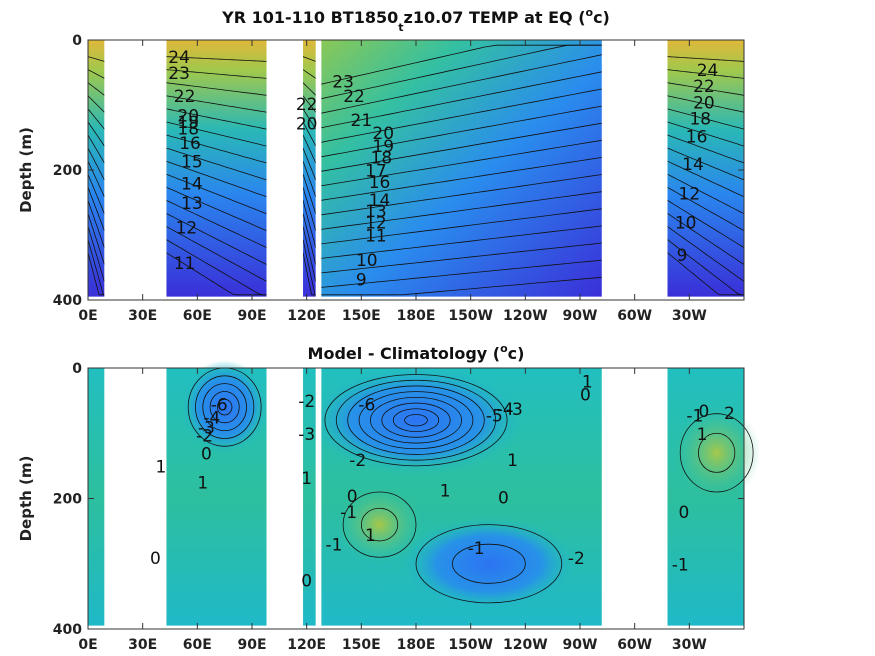 This screenshot has width=875, height=656. What do you see at coordinates (67, 630) in the screenshot?
I see `y-tick-label: 400` at bounding box center [67, 630].